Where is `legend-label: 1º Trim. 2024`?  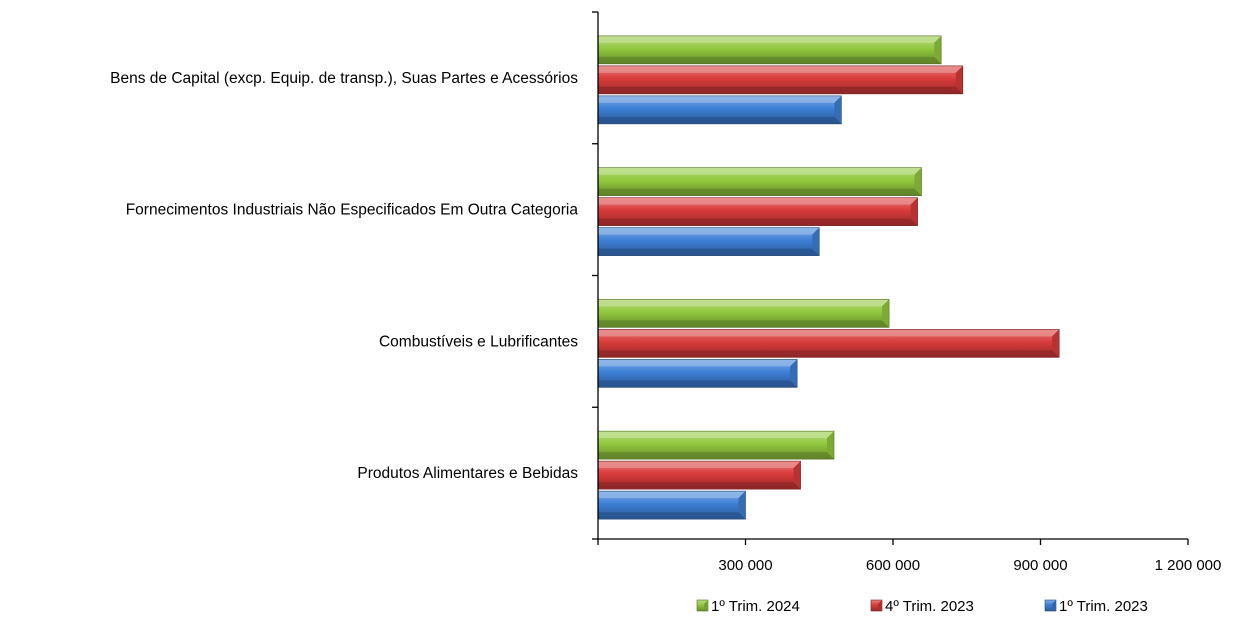 legend-label: 1º Trim. 2024 is located at coordinates (755, 606).